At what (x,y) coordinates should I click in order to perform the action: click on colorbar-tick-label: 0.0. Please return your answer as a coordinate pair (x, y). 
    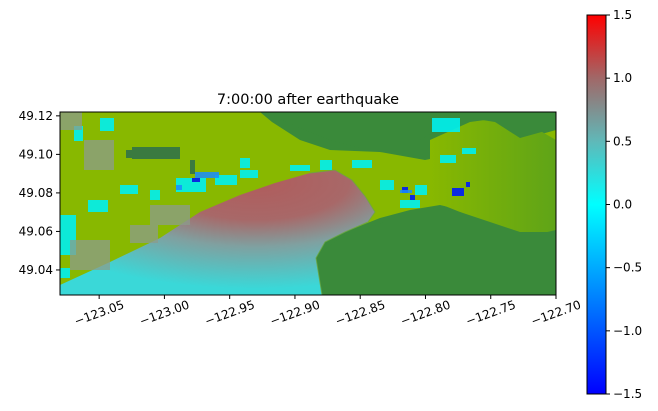
    Looking at the image, I should click on (622, 205).